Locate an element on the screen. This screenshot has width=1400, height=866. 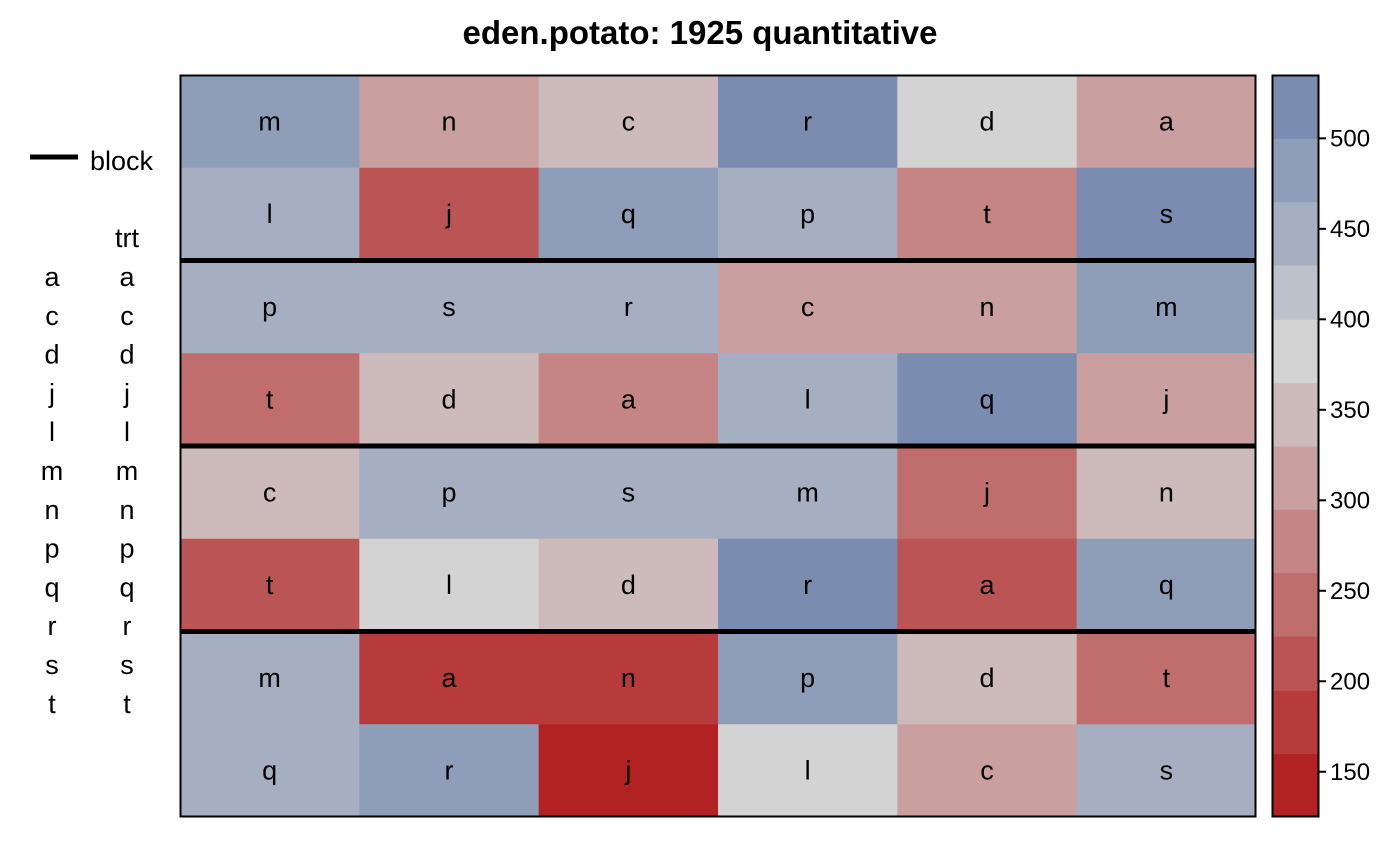
chart-title: eden.potato: 1925 quantitative is located at coordinates (700, 32).